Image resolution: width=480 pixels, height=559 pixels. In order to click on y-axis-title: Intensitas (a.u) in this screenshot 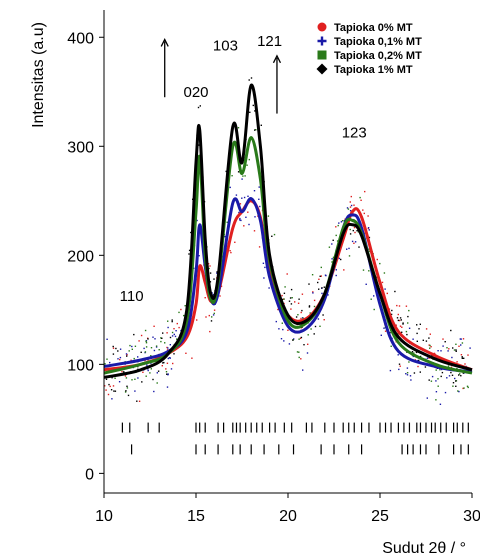, I will do `click(38, 75)`.